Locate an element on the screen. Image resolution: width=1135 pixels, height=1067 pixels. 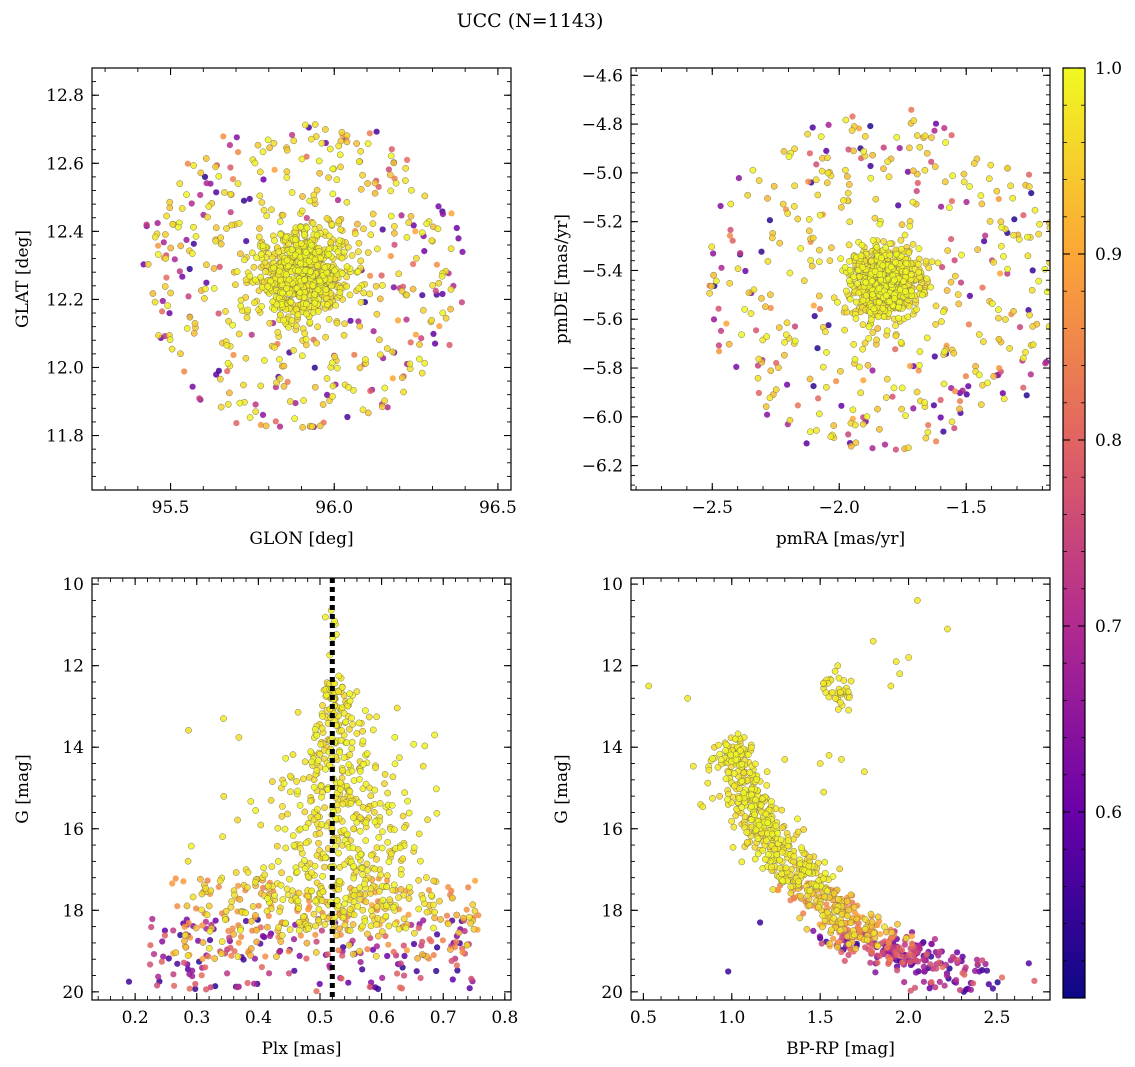
colorbar-gradient is located at coordinates (1074, 533).